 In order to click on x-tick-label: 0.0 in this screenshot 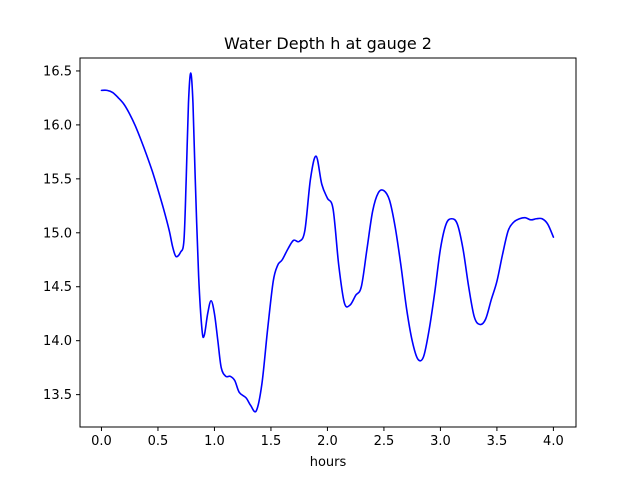, I will do `click(101, 441)`.